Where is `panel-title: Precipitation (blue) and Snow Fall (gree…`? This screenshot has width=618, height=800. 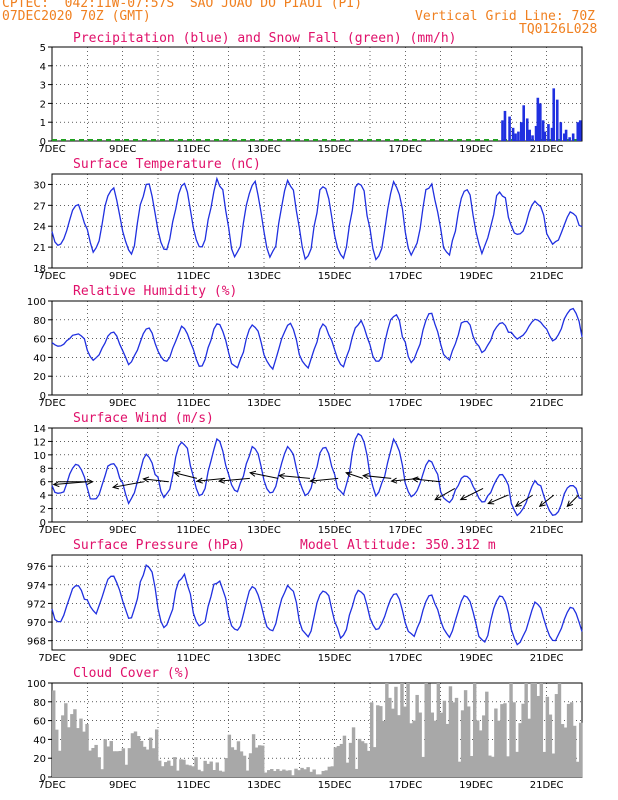
panel-title: Precipitation (blue) and Snow Fall (gree… is located at coordinates (265, 38).